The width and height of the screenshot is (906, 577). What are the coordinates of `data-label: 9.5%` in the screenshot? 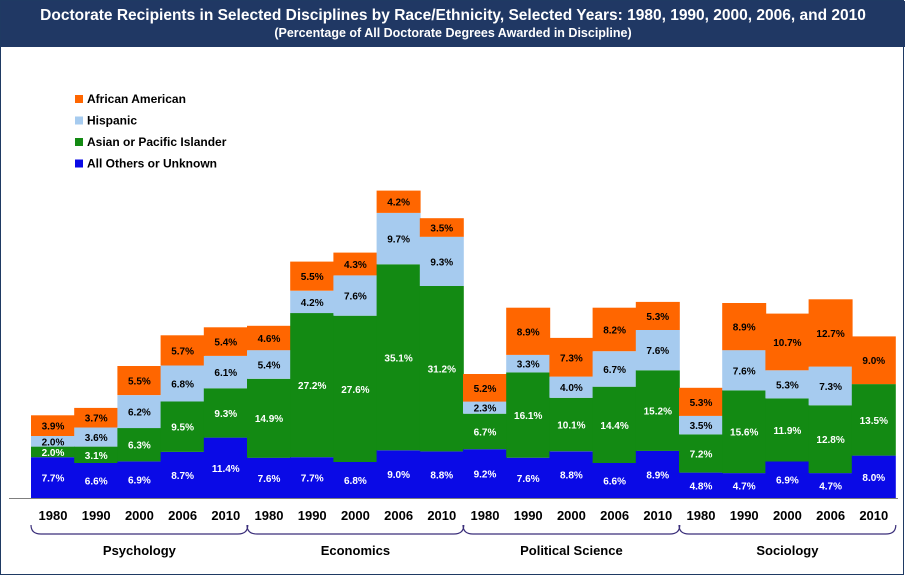 It's located at (182, 428).